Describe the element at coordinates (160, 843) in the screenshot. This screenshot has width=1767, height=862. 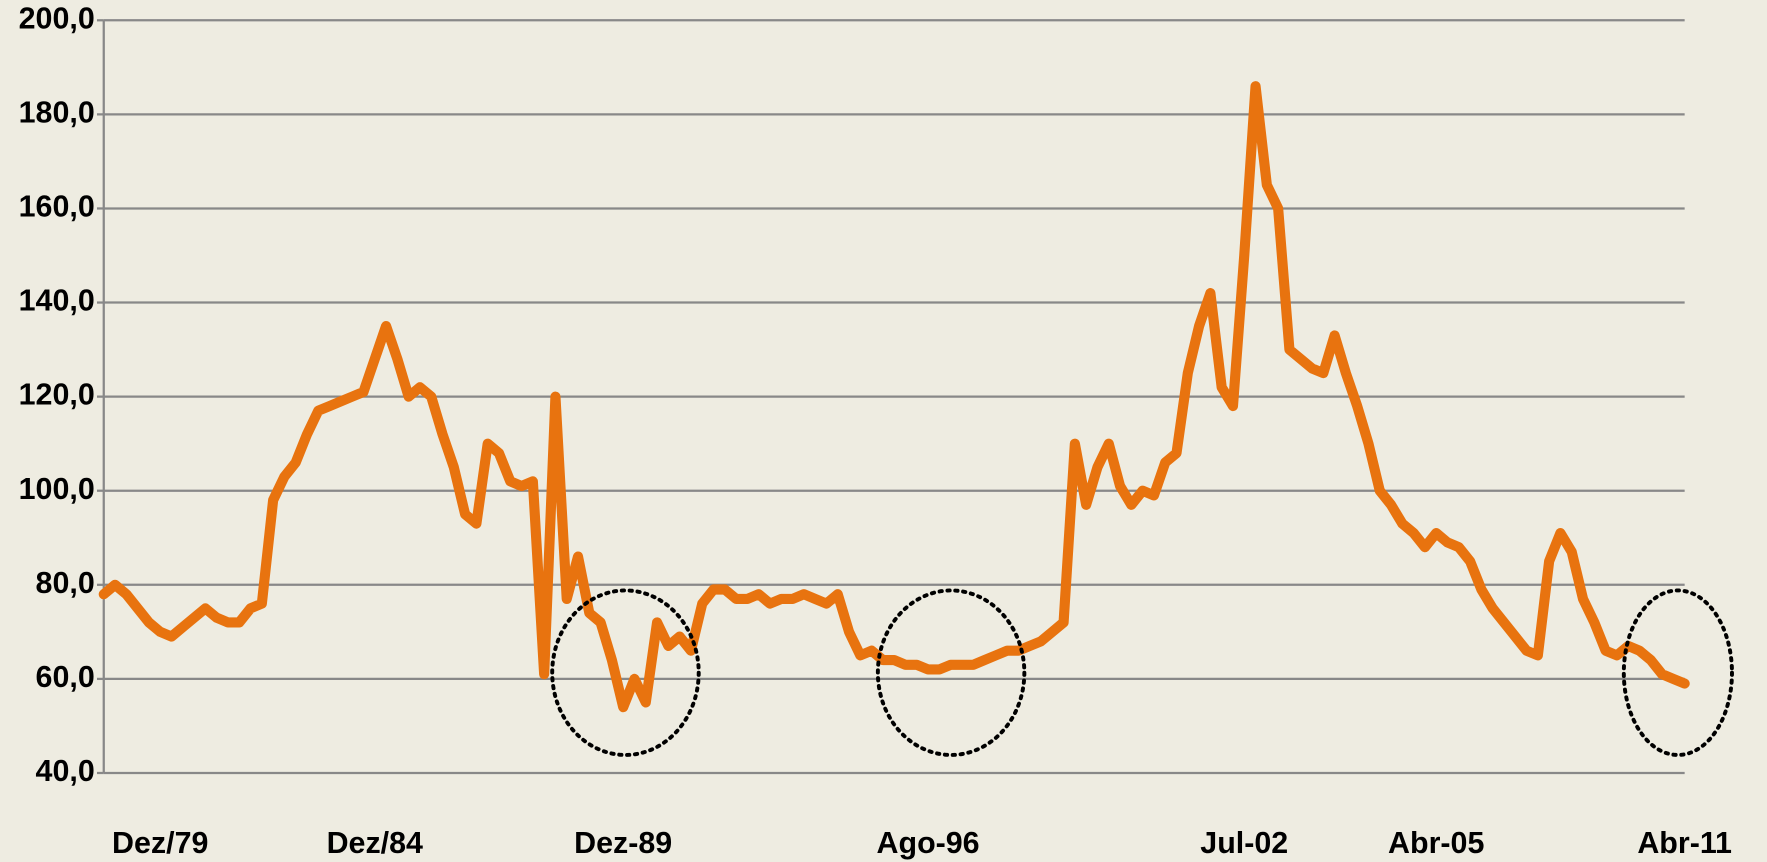
I see `x-tick-label: Dez/79` at that location.